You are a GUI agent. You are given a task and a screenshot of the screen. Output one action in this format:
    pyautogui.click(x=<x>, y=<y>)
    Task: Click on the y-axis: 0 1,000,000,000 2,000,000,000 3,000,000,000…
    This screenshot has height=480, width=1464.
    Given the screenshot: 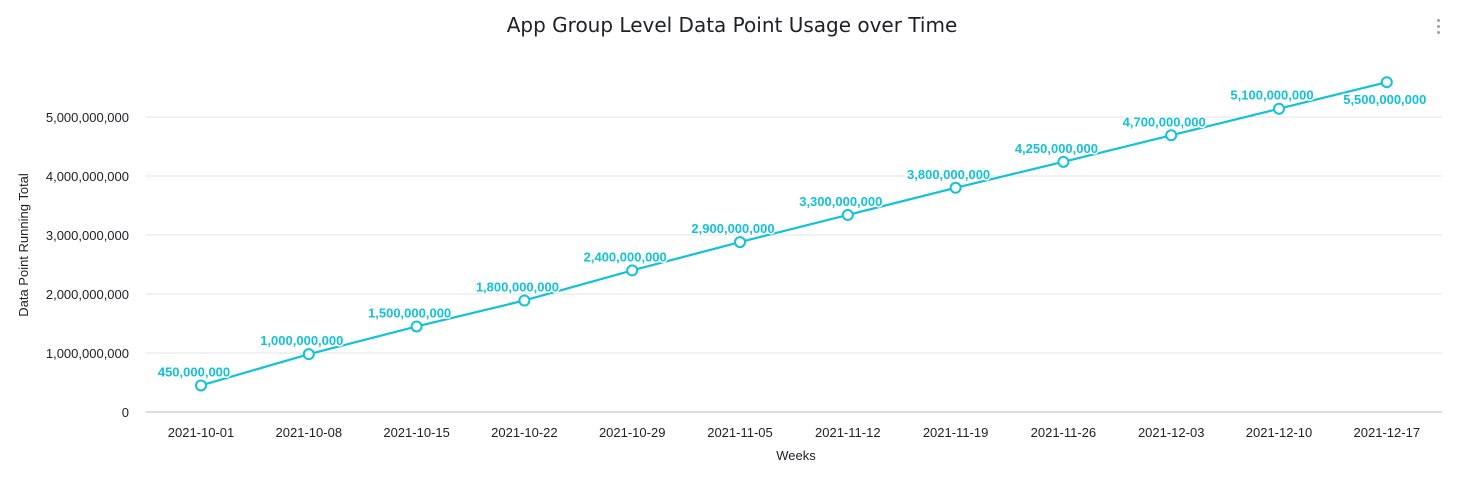 What is the action you would take?
    pyautogui.click(x=87, y=265)
    